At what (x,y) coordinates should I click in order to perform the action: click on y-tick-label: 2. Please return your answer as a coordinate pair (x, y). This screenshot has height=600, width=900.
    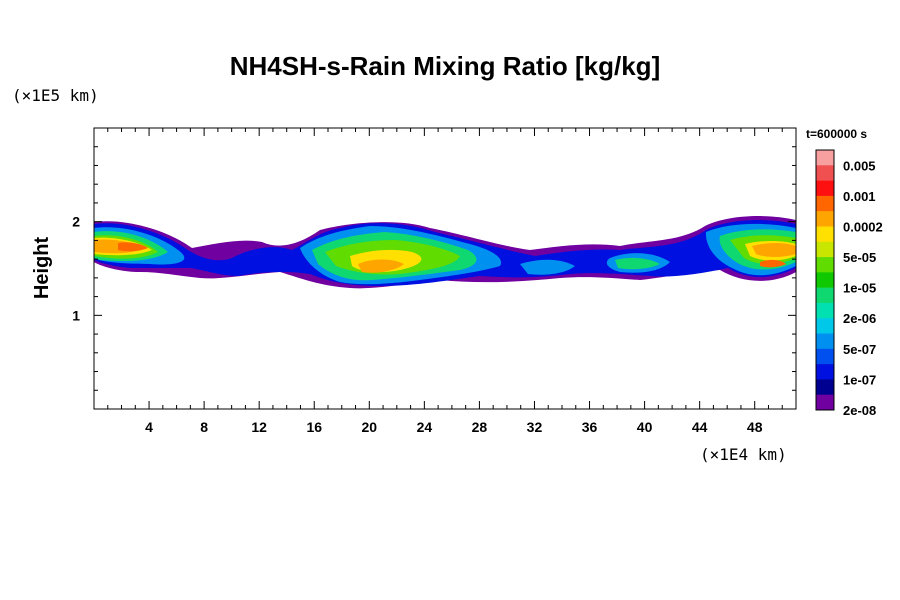
    Looking at the image, I should click on (76, 222).